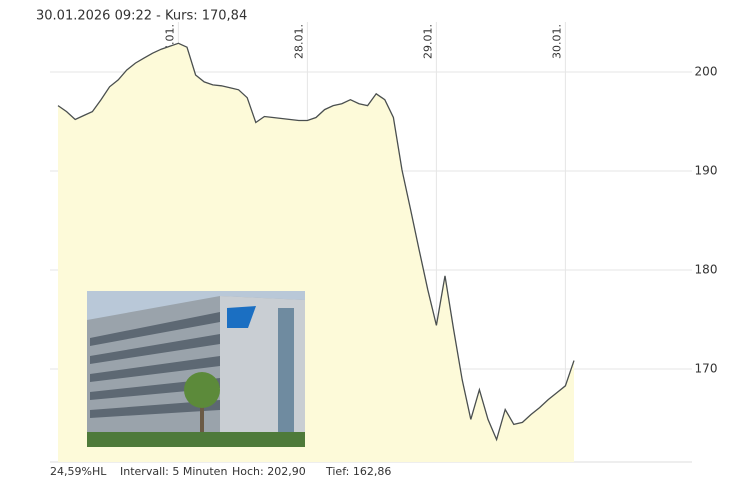  What do you see at coordinates (269, 471) in the screenshot?
I see `footer-text: Hoch: 202,90` at bounding box center [269, 471].